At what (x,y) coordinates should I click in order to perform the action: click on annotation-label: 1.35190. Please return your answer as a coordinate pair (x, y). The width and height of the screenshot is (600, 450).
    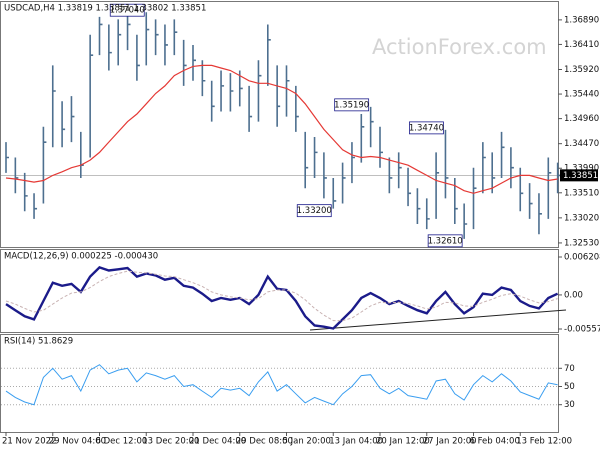
    Looking at the image, I should click on (351, 105).